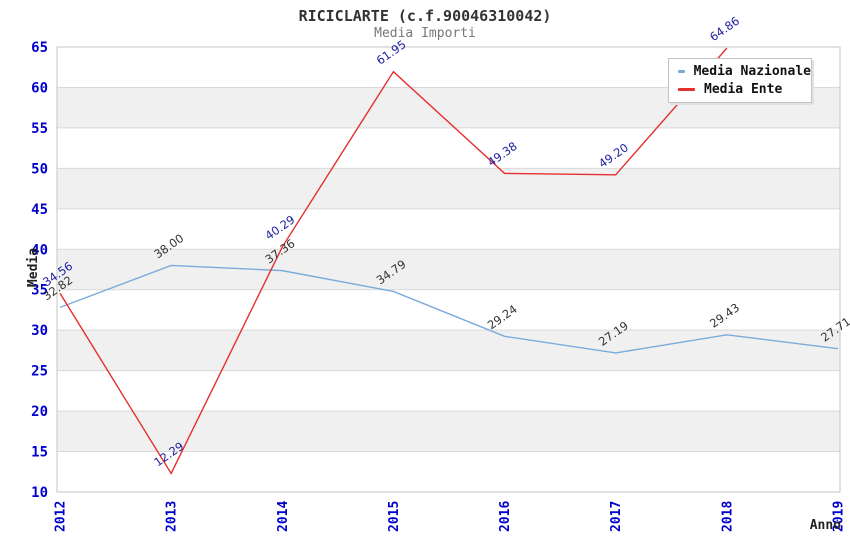  Describe the element at coordinates (172, 516) in the screenshot. I see `x-tick-label: 2013` at that location.